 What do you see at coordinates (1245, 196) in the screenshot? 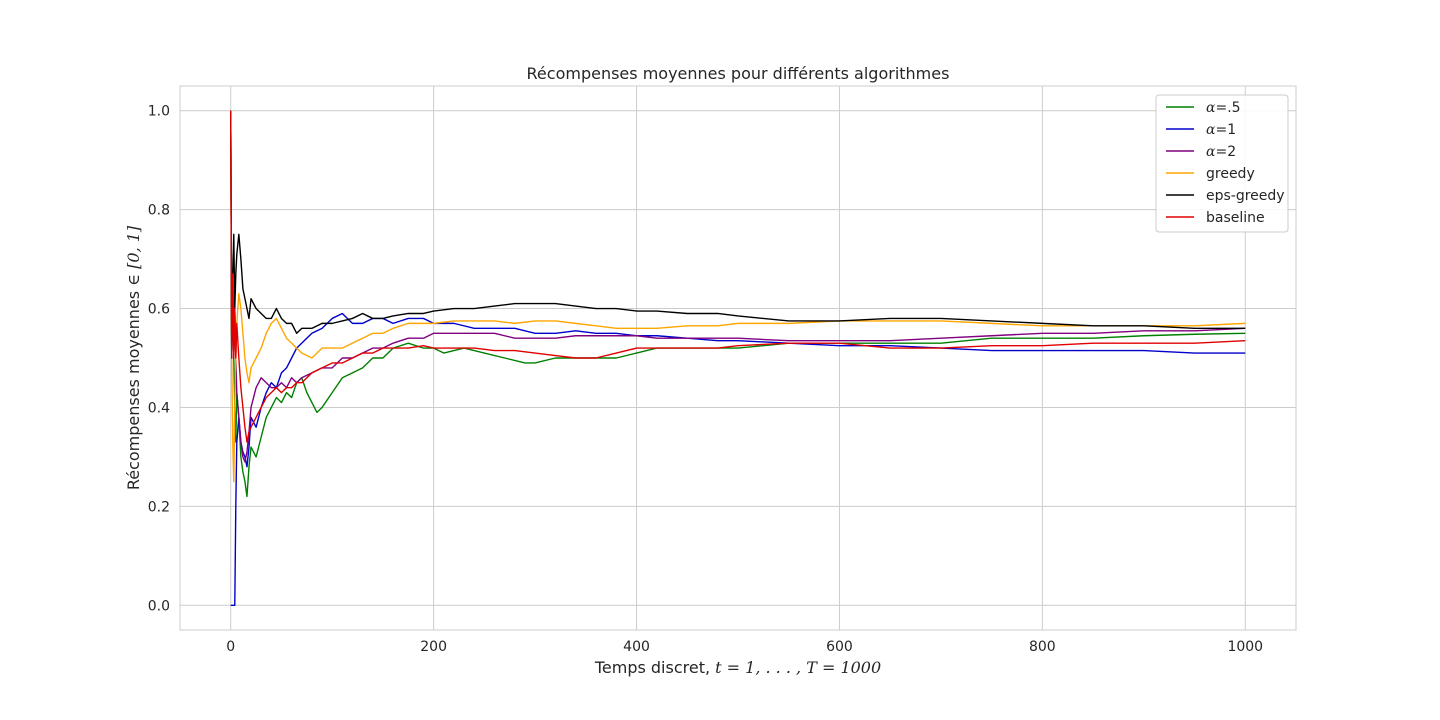
I see `legend-label-4: eps-greedy` at bounding box center [1245, 196].